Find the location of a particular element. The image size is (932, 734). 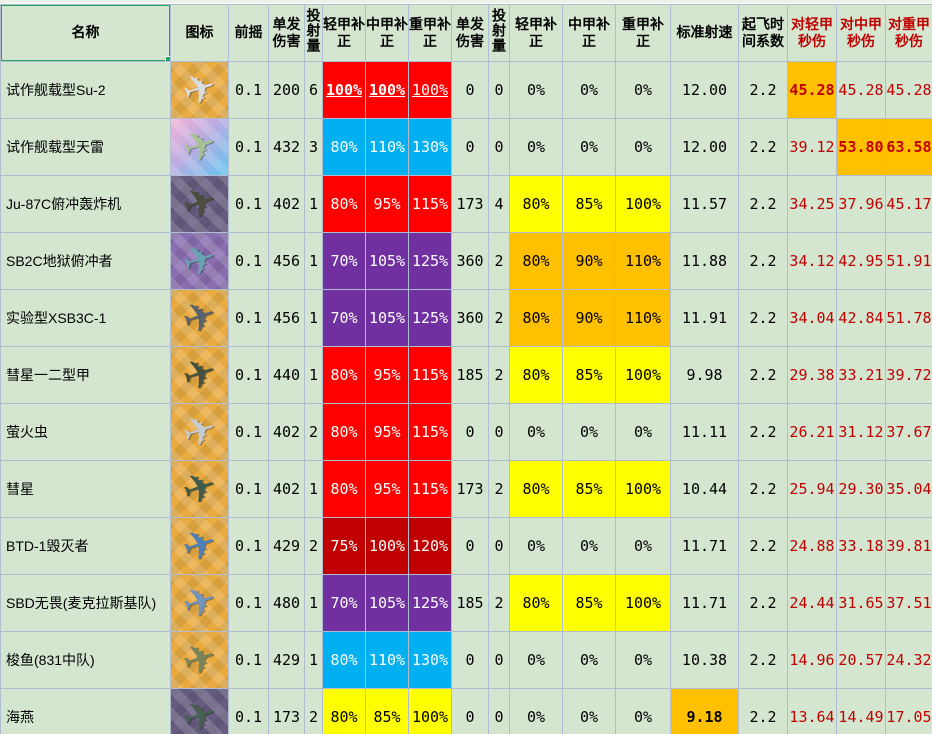

cell-rof: 10.38 is located at coordinates (704, 660).